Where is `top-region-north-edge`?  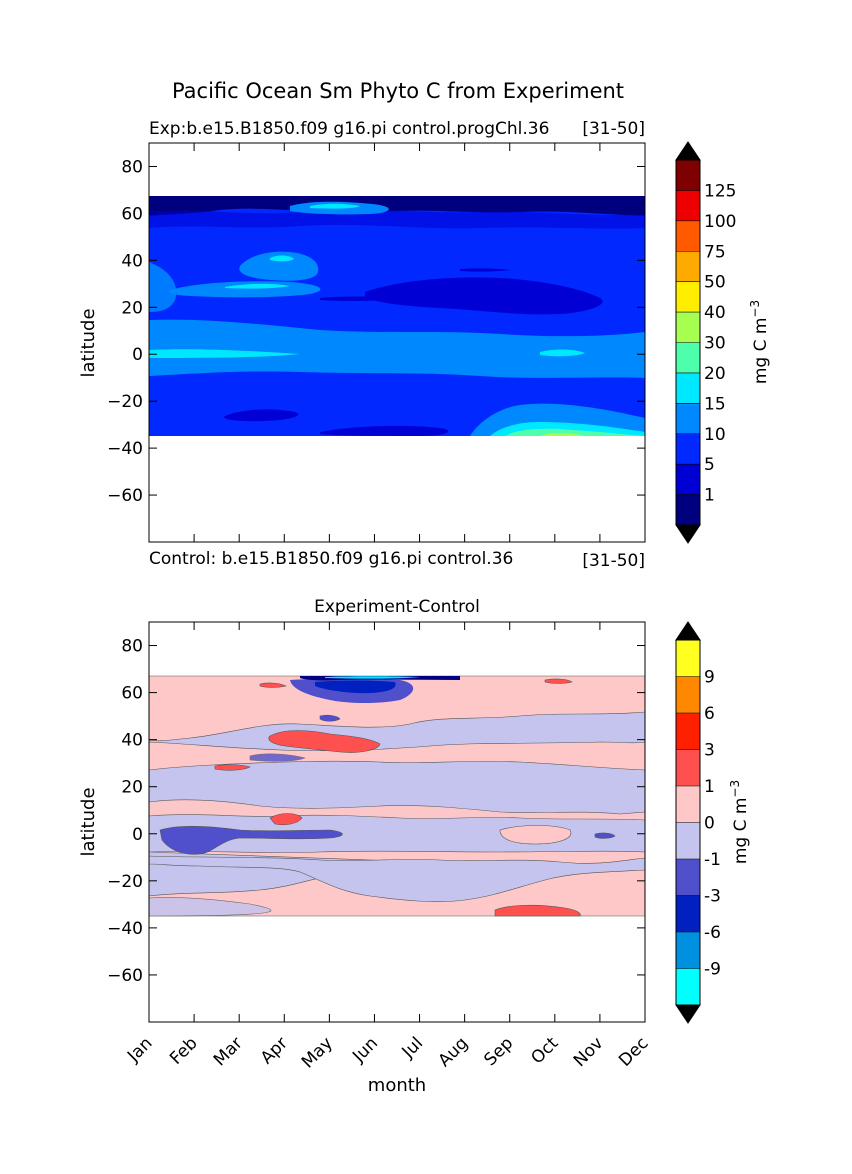 top-region-north-edge is located at coordinates (163, 287).